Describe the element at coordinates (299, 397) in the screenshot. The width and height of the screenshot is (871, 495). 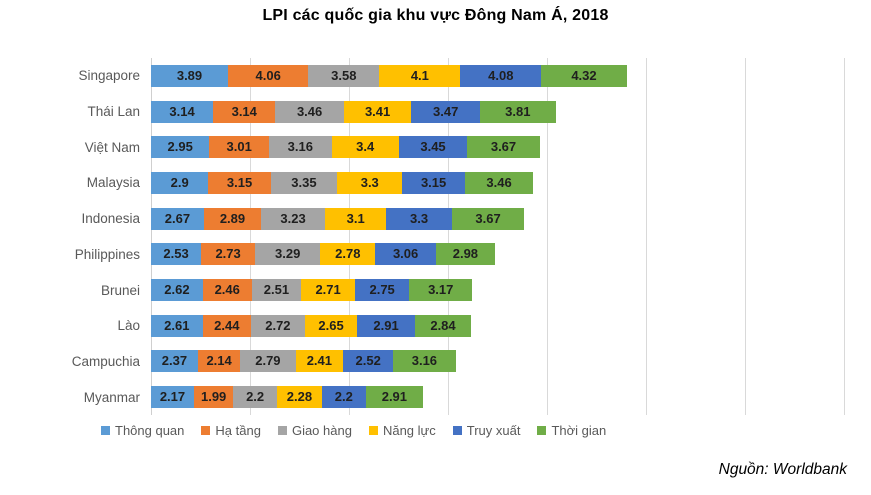
I see `bar-value-label: 2.28` at that location.